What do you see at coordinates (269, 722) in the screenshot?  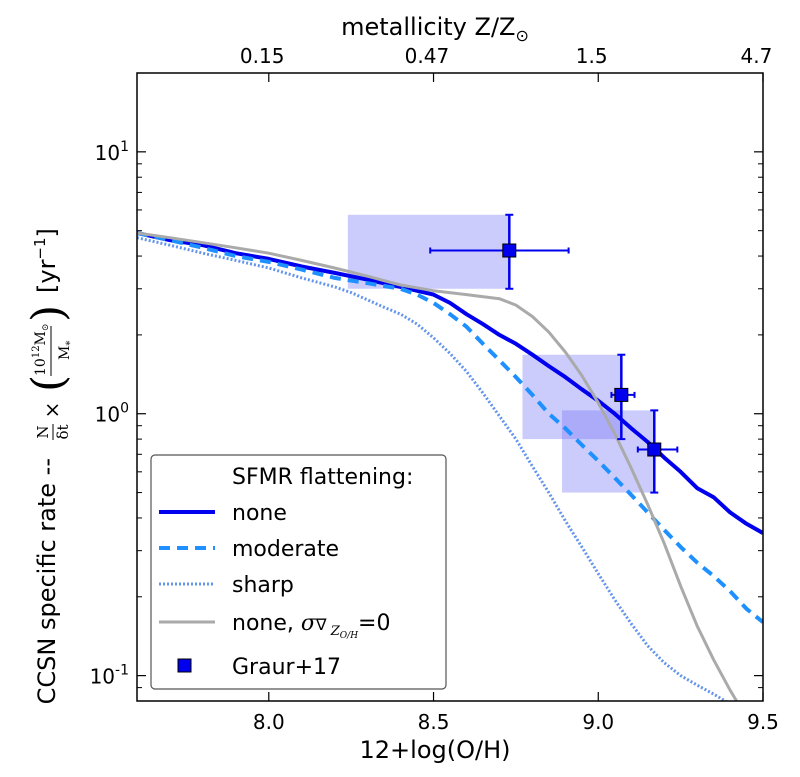 I see `x-tick-label: 8.0` at bounding box center [269, 722].